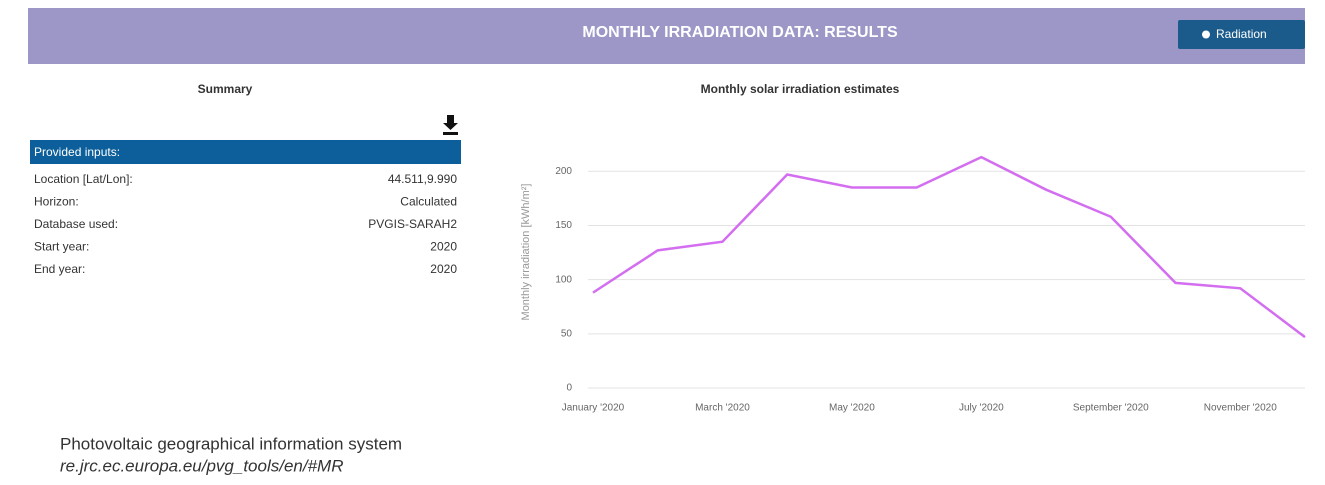 This screenshot has height=485, width=1325. Describe the element at coordinates (56, 202) in the screenshot. I see `row-label: Horizon:` at that location.